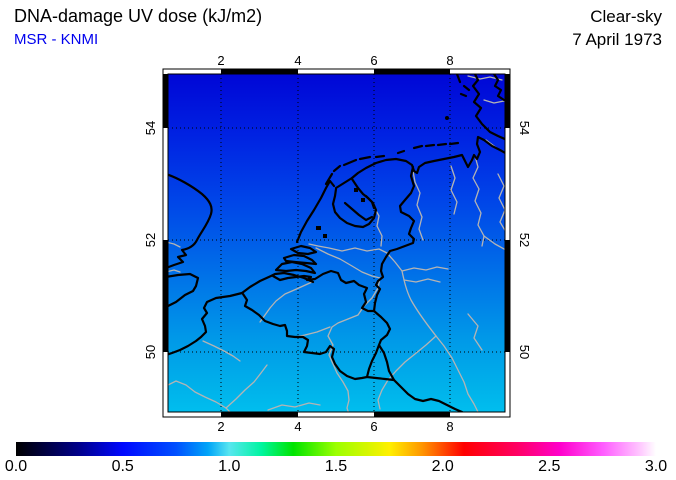 Image resolution: width=676 pixels, height=480 pixels. What do you see at coordinates (150, 352) in the screenshot?
I see `axis-left-50: 50` at bounding box center [150, 352].